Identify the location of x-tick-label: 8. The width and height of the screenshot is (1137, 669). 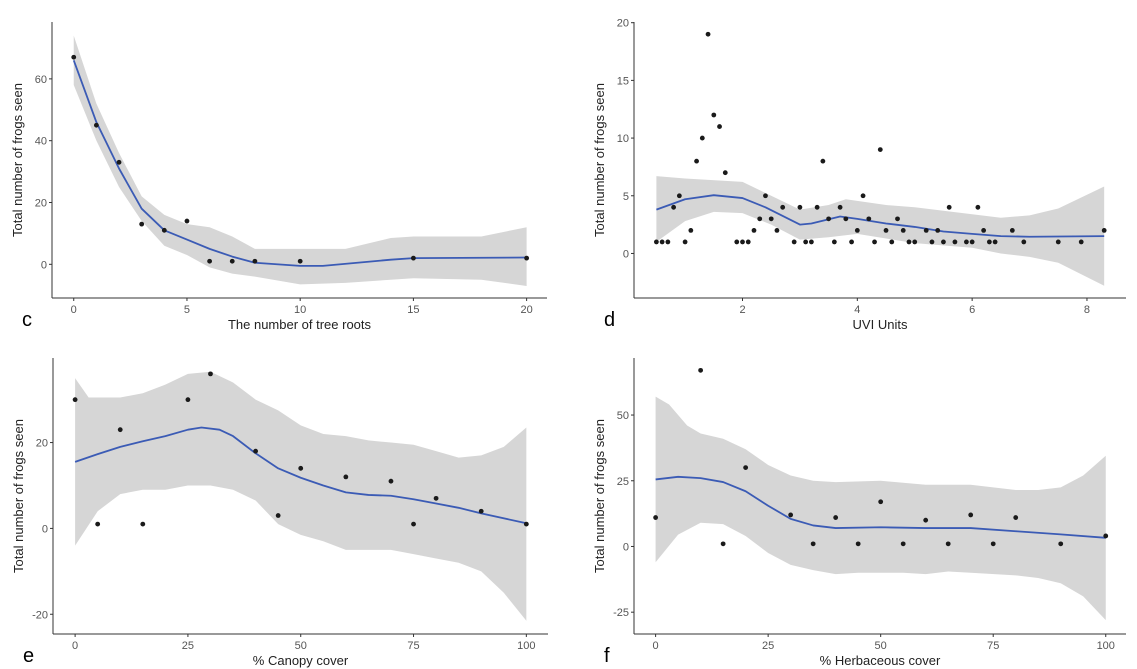
(1087, 310).